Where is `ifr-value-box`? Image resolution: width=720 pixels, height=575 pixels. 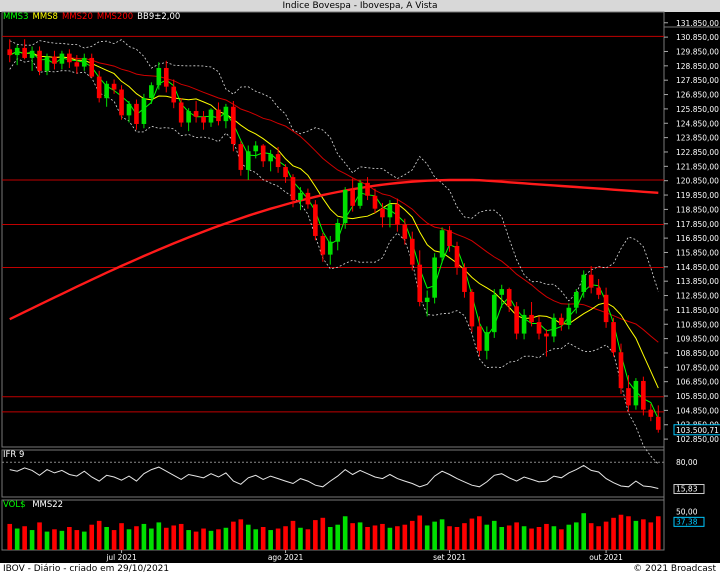
ifr-value-box is located at coordinates (689, 489).